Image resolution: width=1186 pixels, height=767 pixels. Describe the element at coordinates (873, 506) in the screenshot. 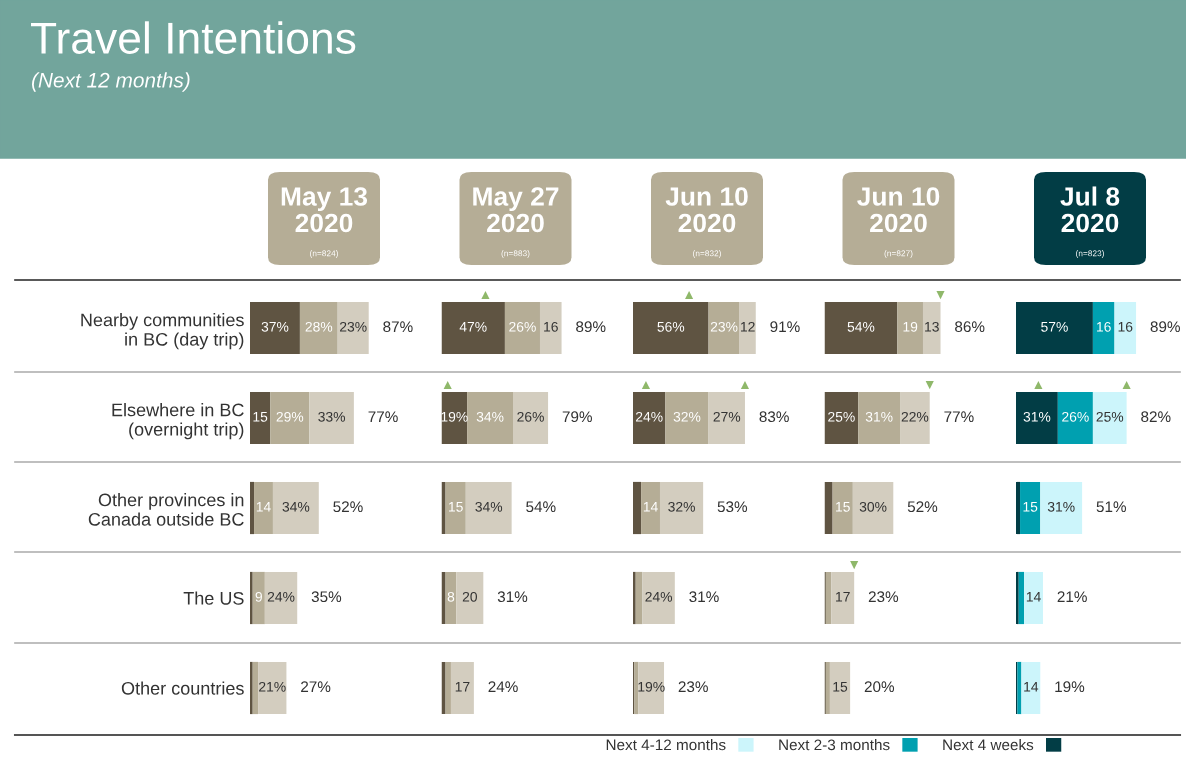

I see `data-label: 30%` at that location.